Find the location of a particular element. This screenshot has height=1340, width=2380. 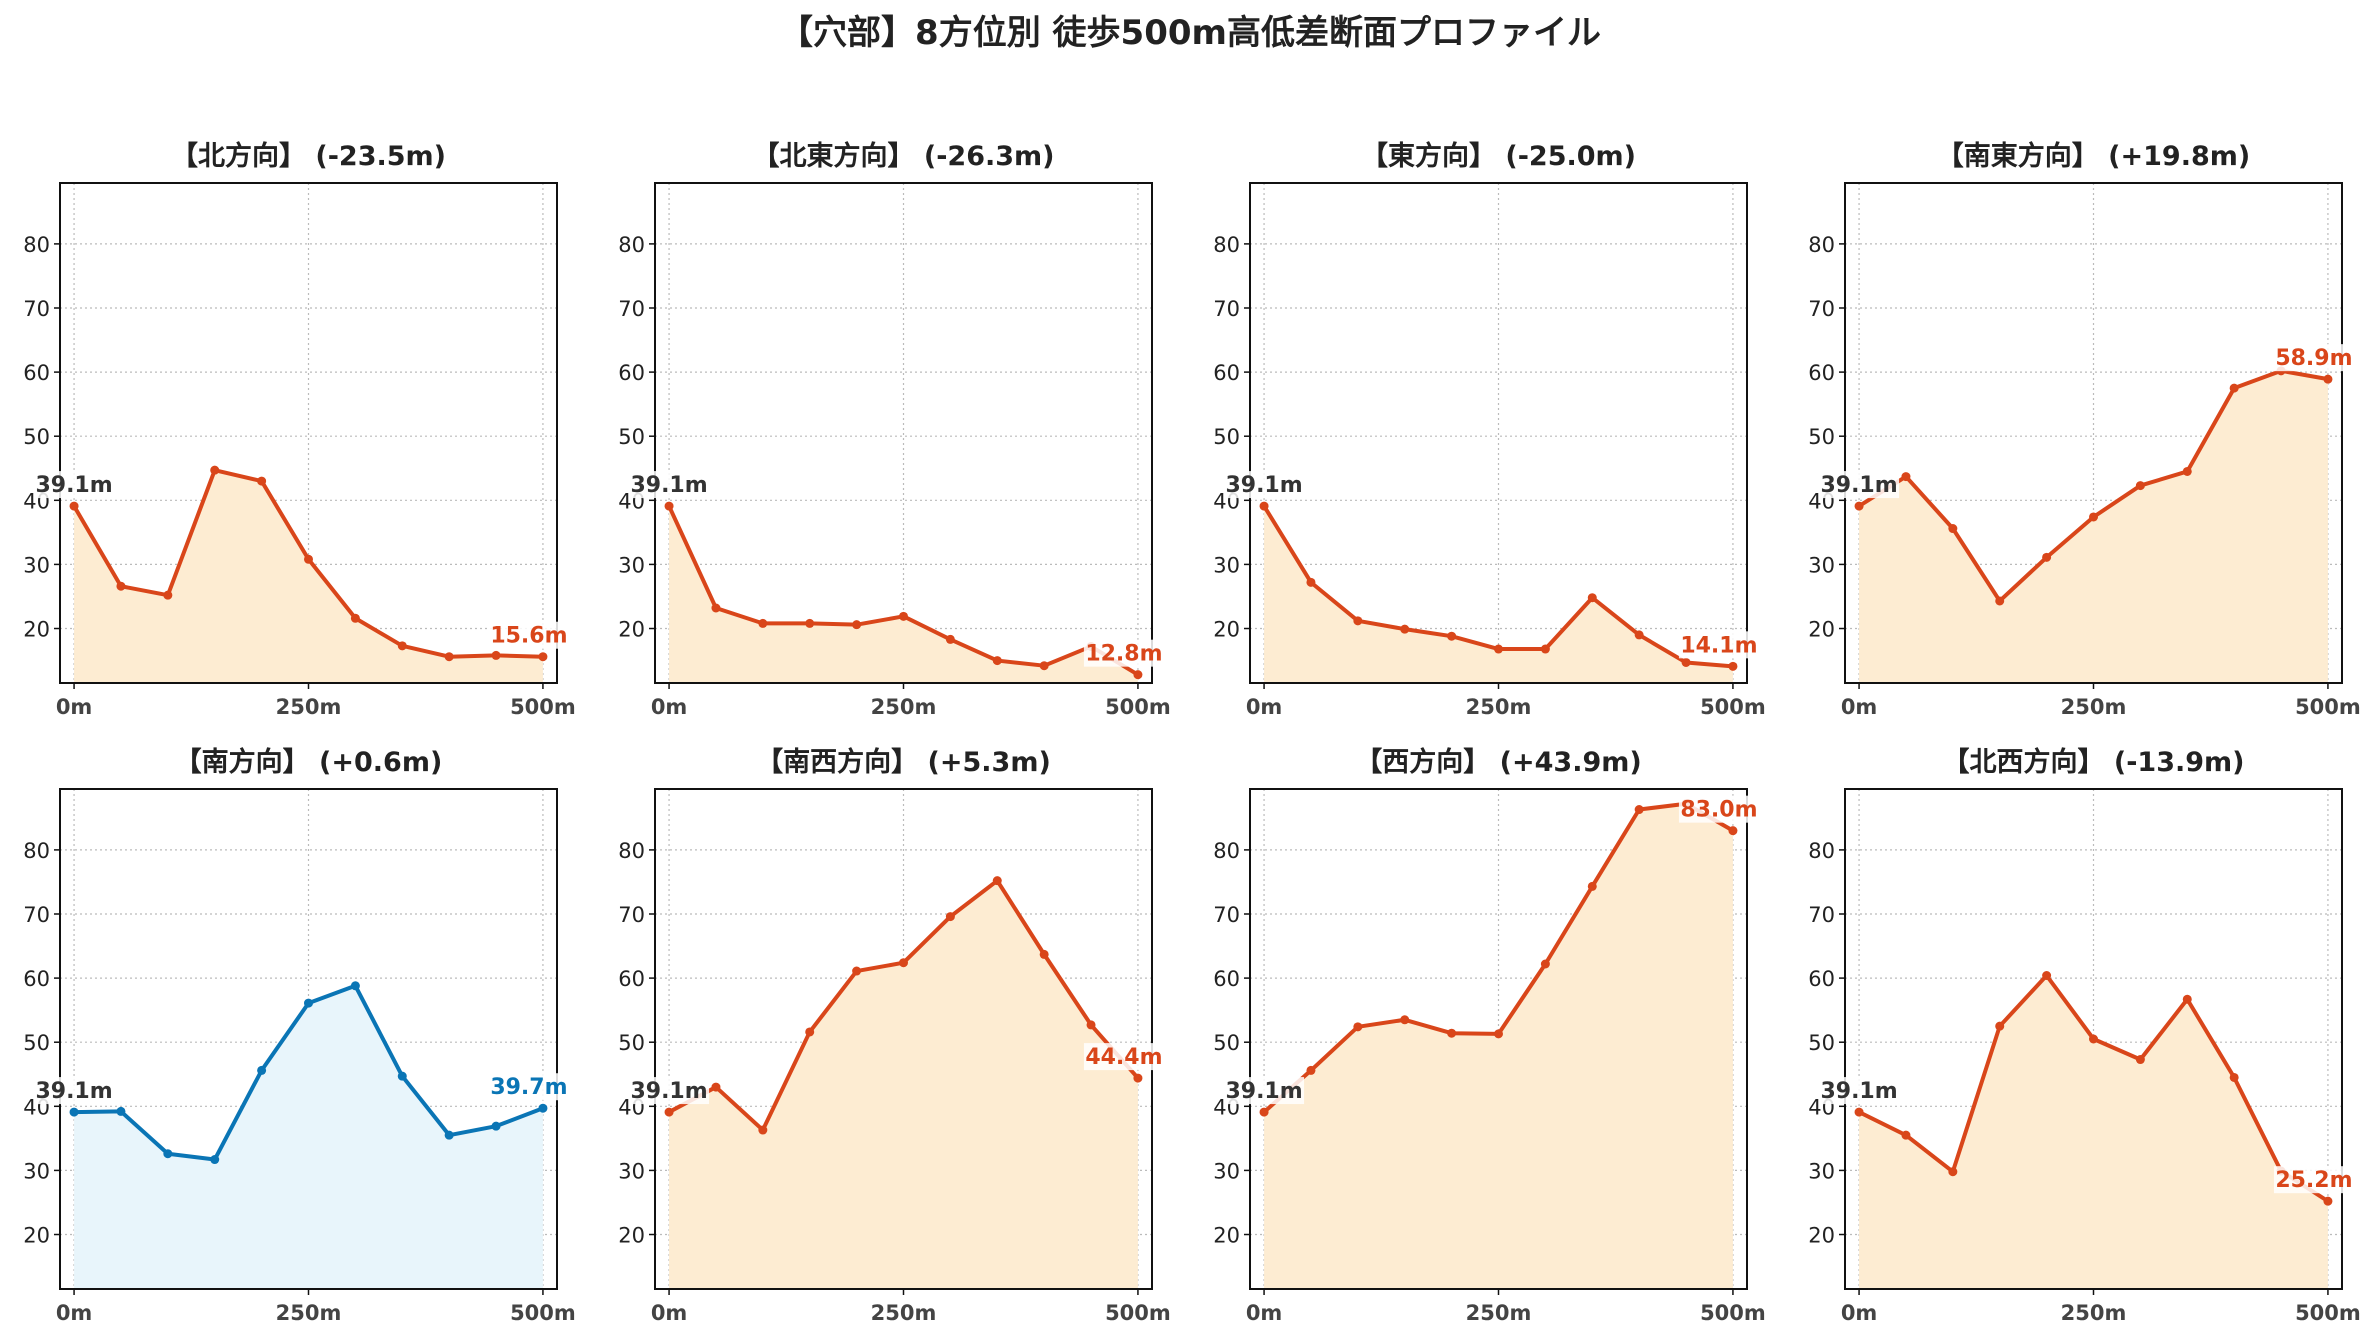

area-fill is located at coordinates (2093, 1132).